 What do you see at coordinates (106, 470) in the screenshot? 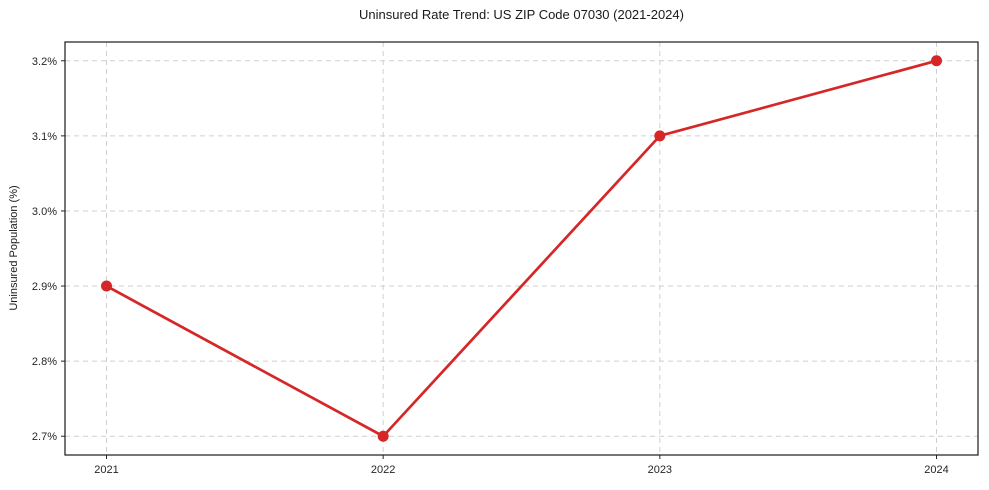
I see `x-tick-label: 2021` at bounding box center [106, 470].